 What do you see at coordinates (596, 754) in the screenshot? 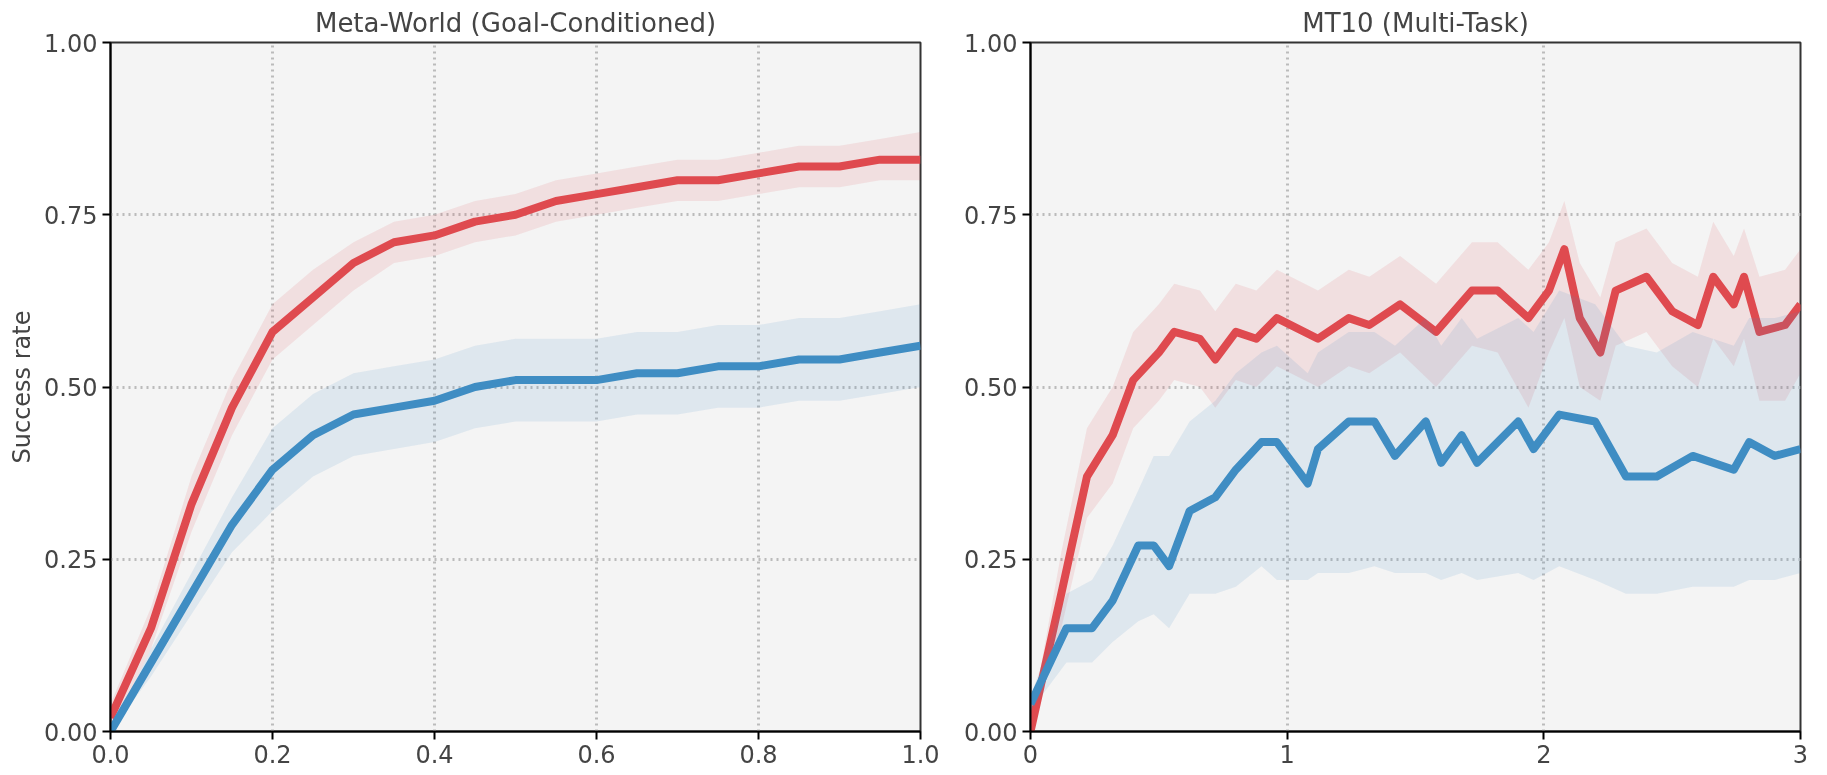
I see `x-tick-label: 0.6` at bounding box center [596, 754].